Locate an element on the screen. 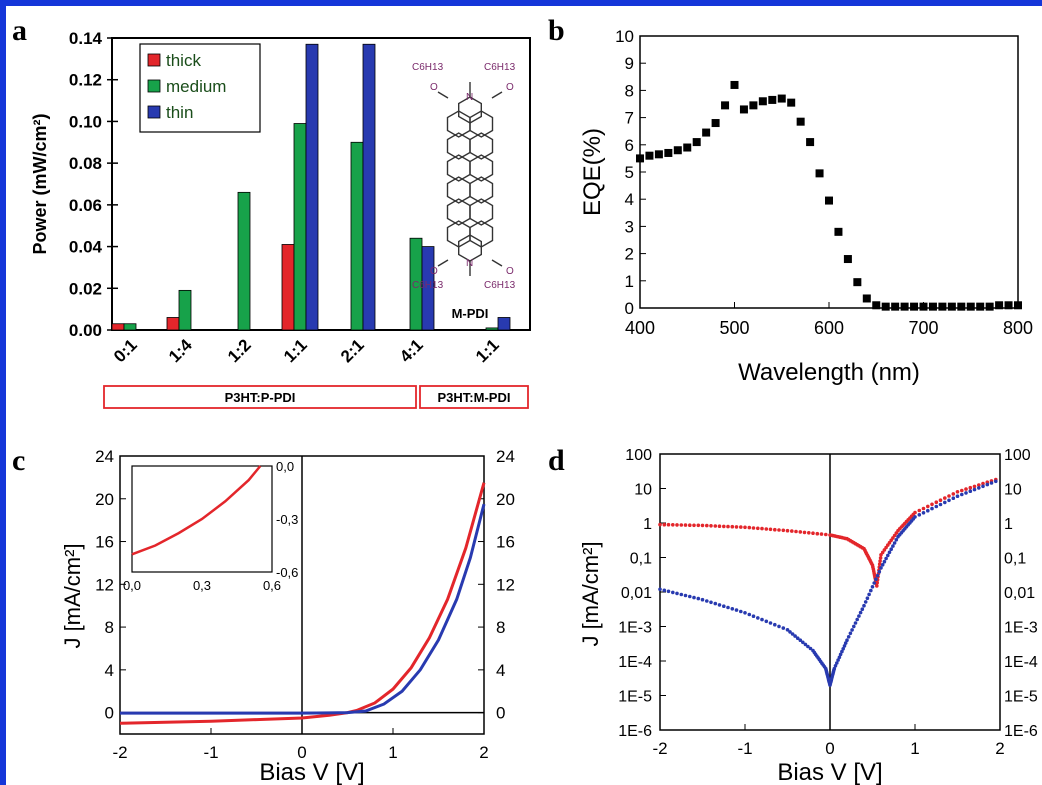 The height and width of the screenshot is (785, 1042). molecule-bond is located at coordinates (443, 263).